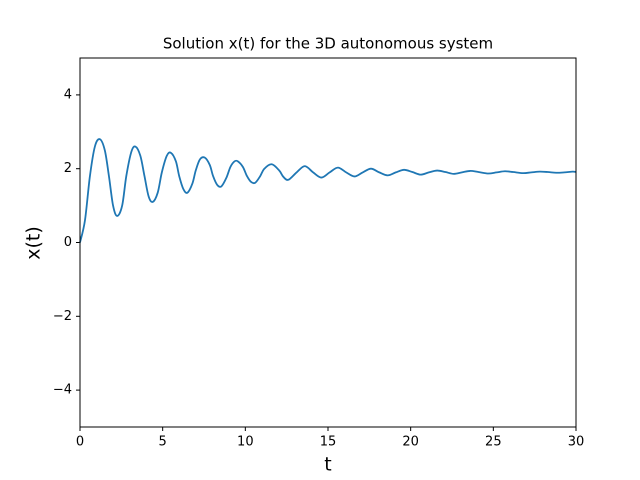  Describe the element at coordinates (80, 442) in the screenshot. I see `x-tick-label: 0` at that location.